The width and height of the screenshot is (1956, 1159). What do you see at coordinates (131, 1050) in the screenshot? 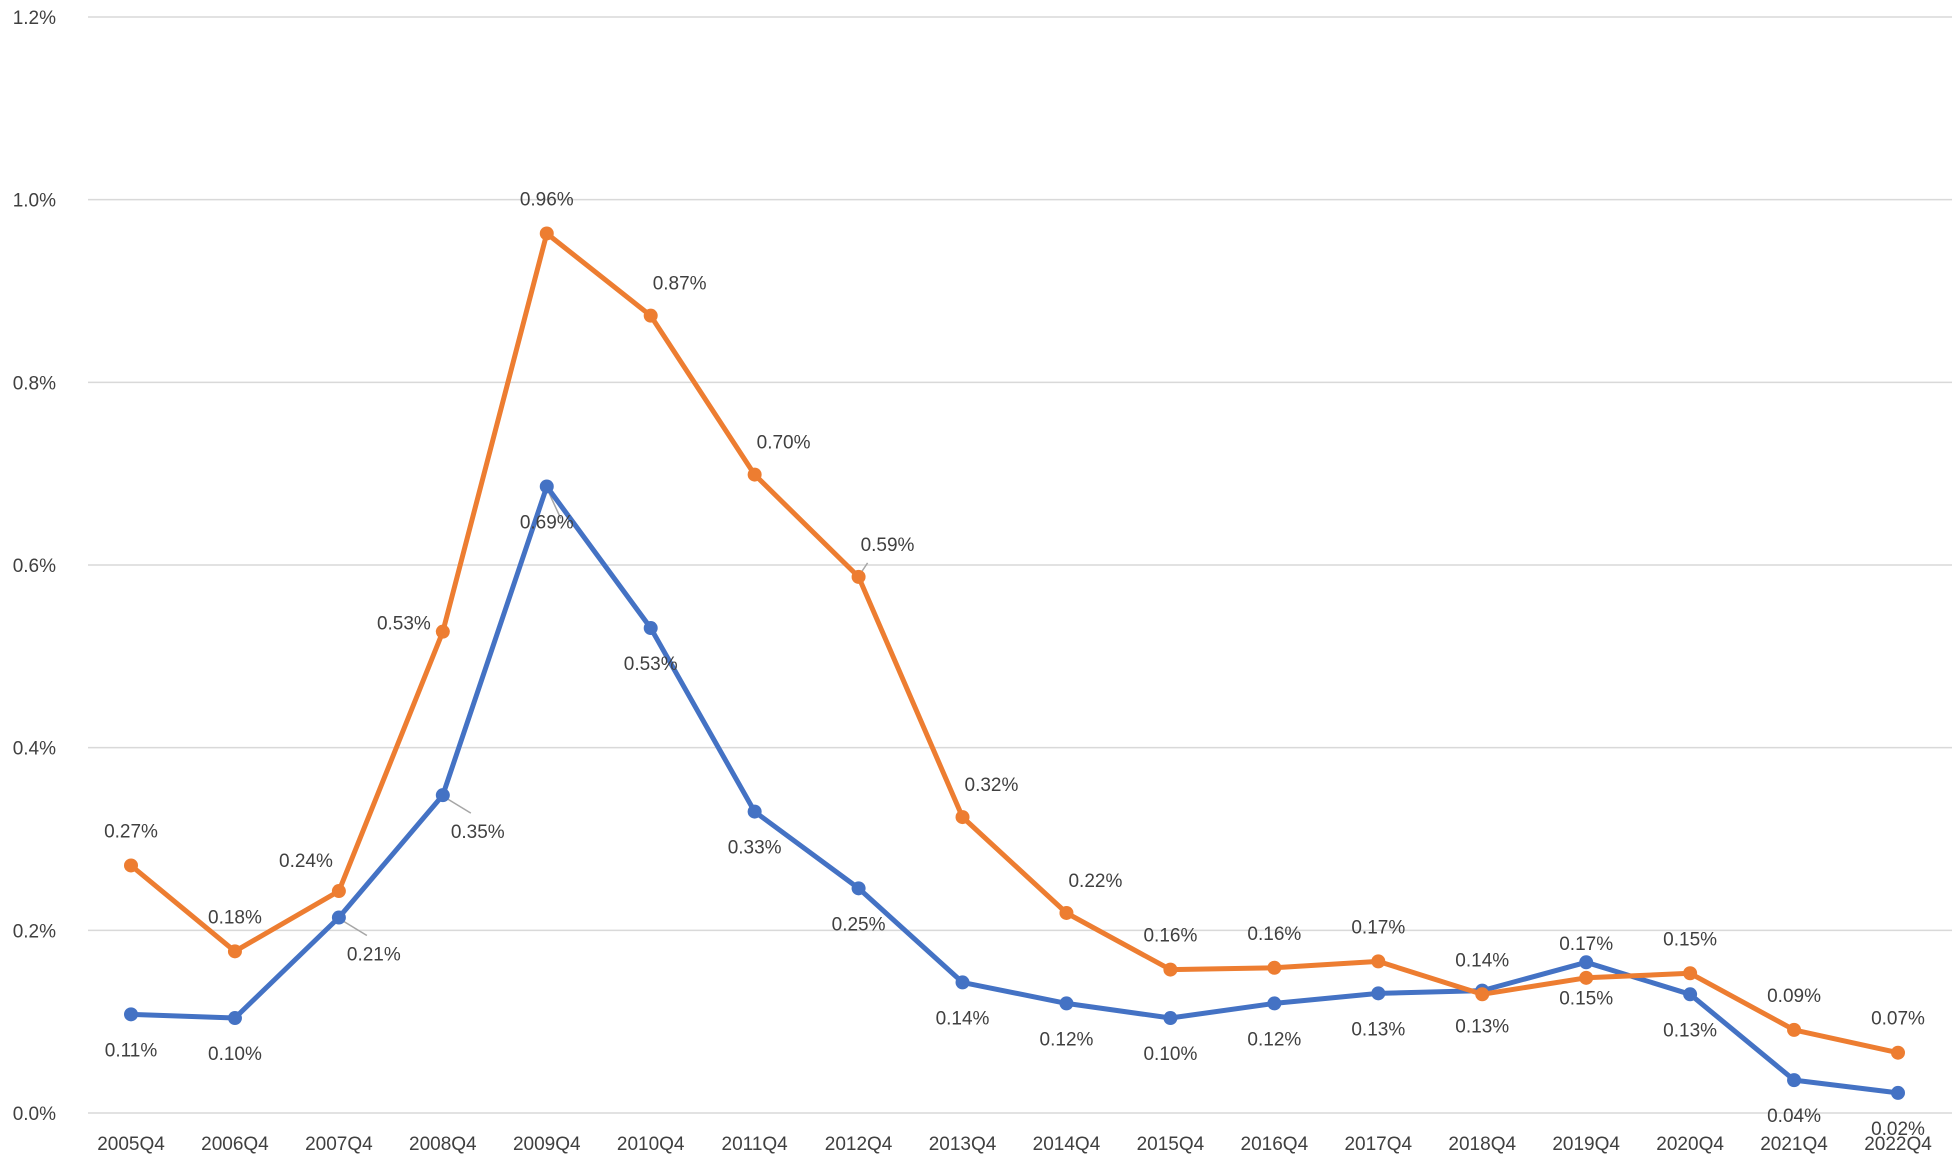
I see `data-label: 0.11%` at bounding box center [131, 1050].